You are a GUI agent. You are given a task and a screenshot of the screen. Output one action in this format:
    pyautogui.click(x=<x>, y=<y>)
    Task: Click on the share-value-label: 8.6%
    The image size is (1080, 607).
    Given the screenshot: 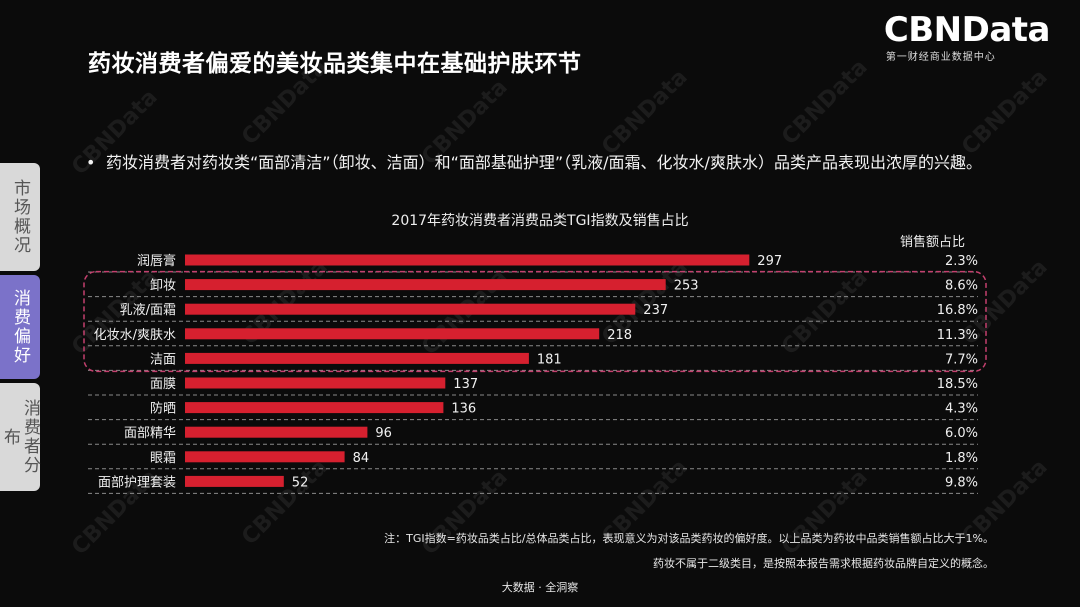 What is the action you would take?
    pyautogui.click(x=961, y=286)
    